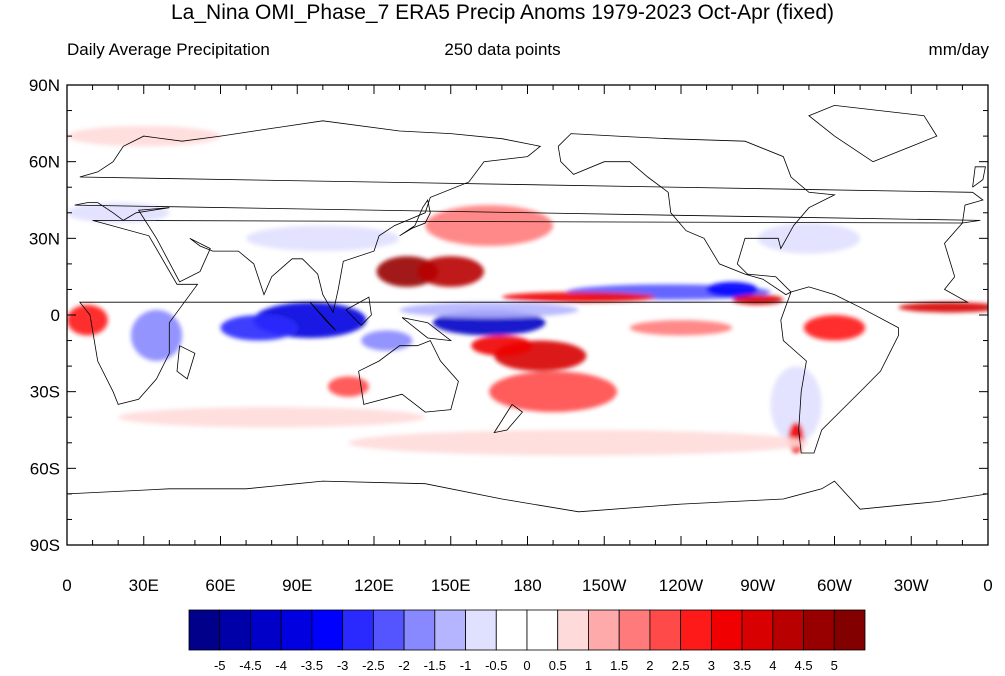  Describe the element at coordinates (45, 545) in the screenshot. I see `lat-tick-label: 90S` at that location.